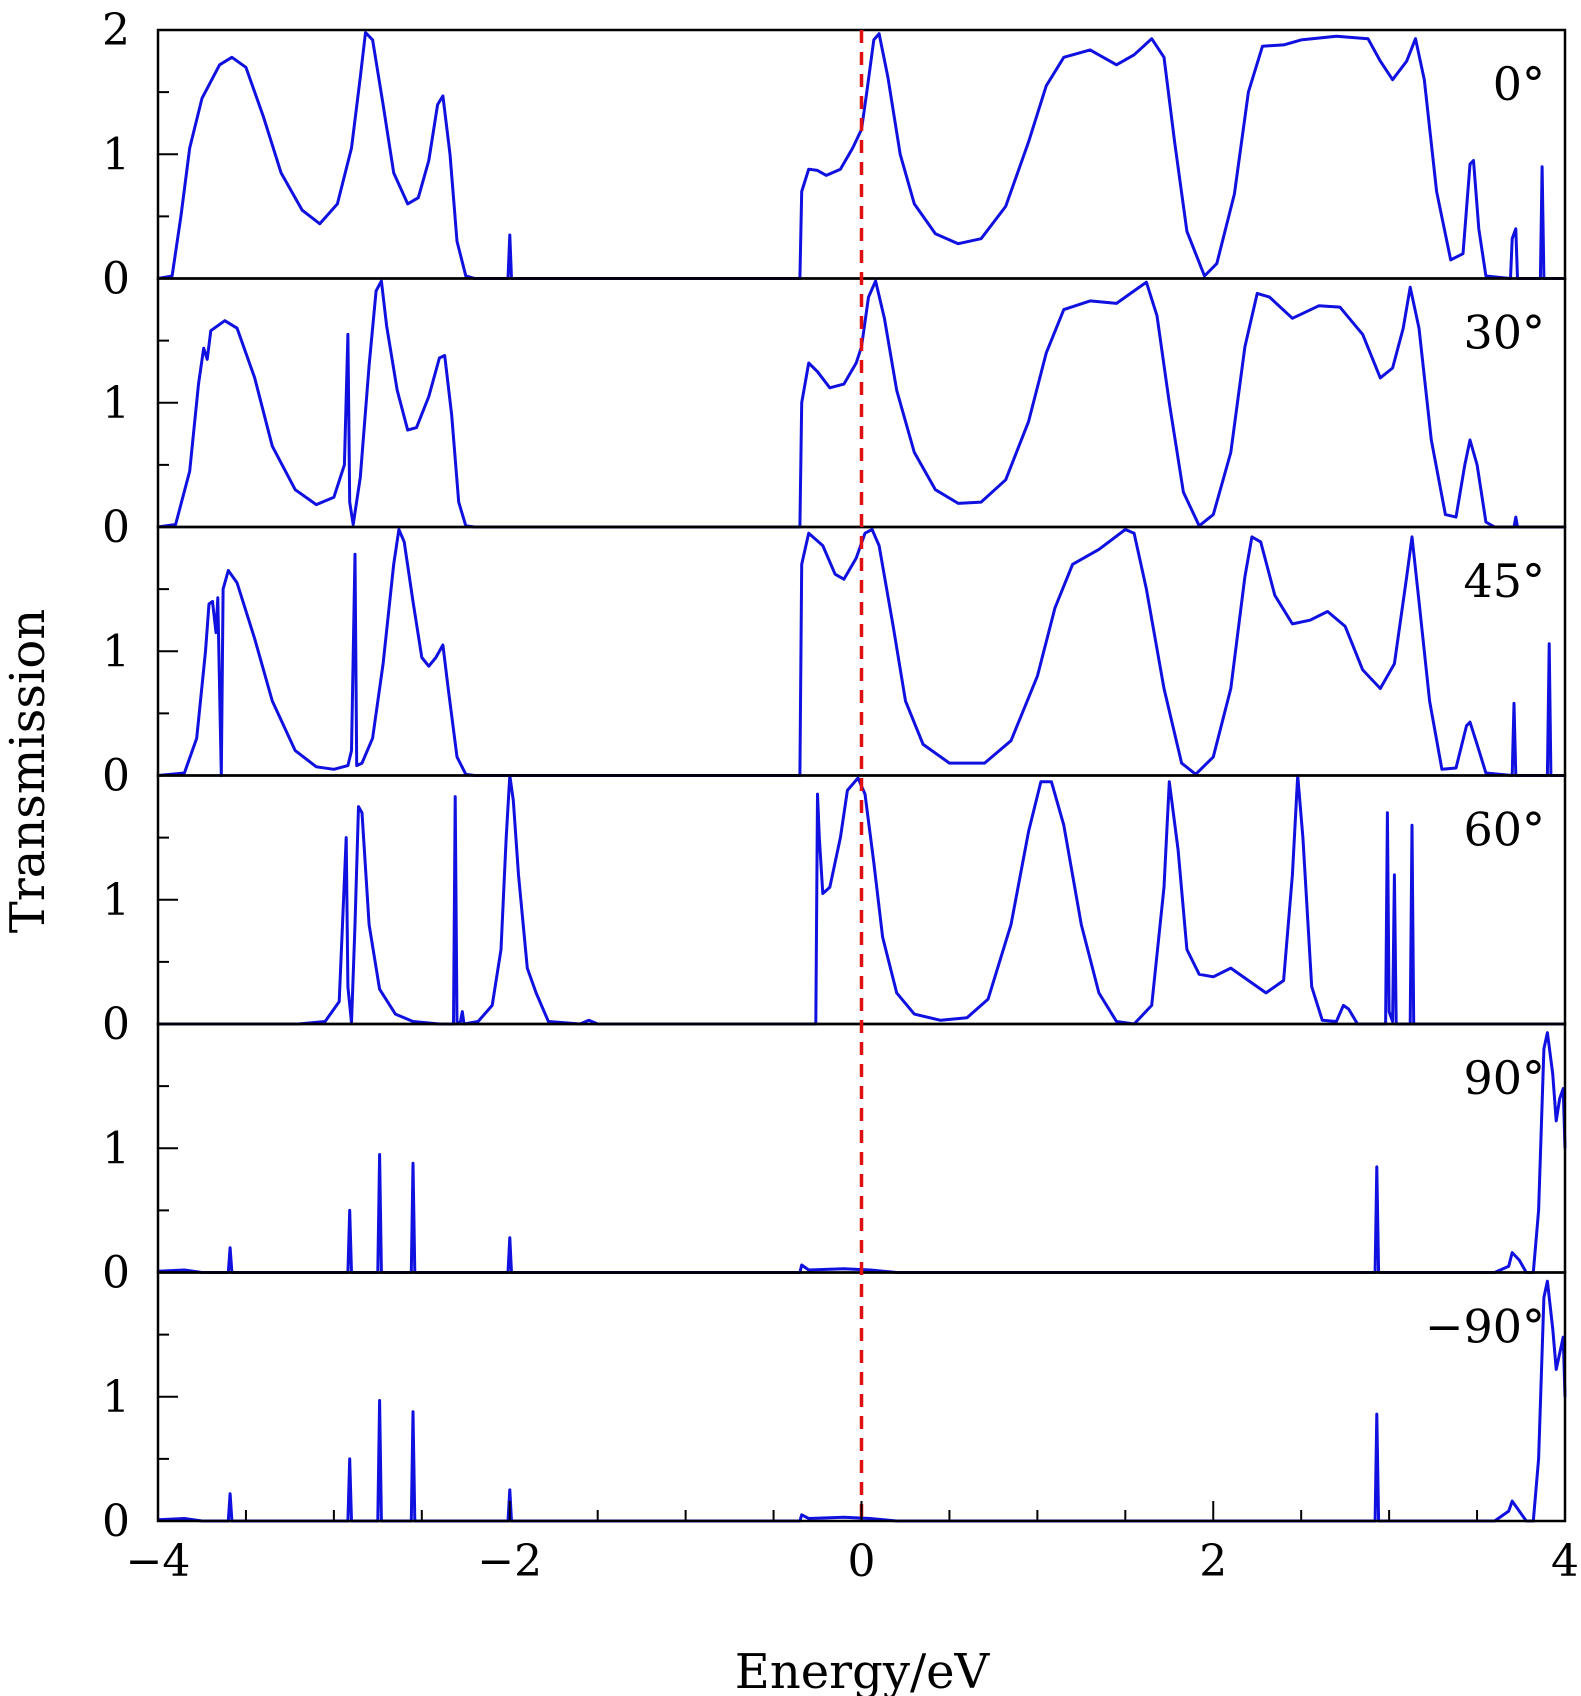 Image resolution: width=1581 pixels, height=1696 pixels. I want to click on x-tick-label-3: 2, so click(1213, 1561).